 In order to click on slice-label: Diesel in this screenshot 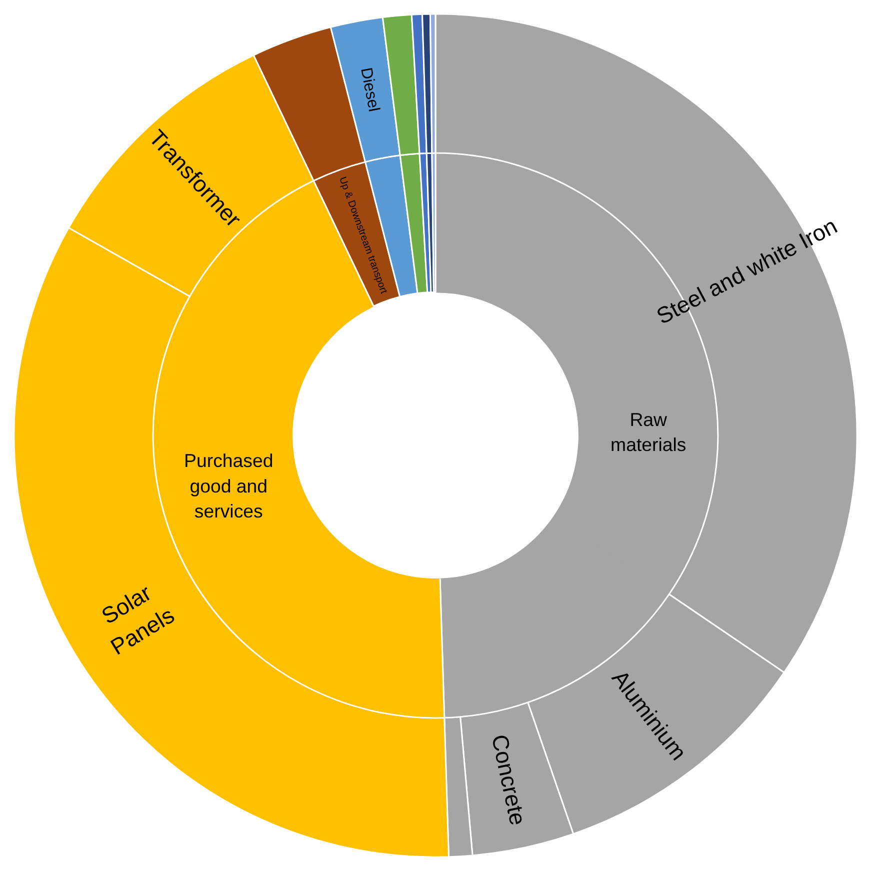, I will do `click(369, 90)`.